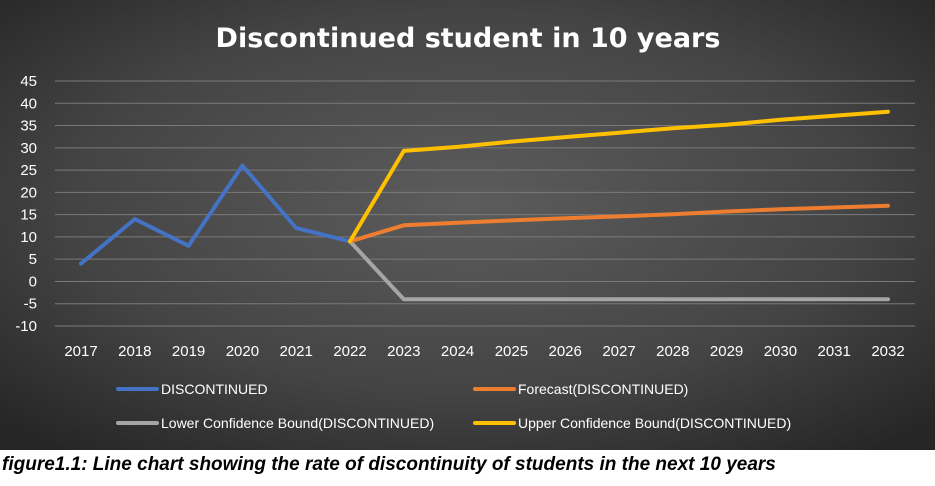 The image size is (935, 486). Describe the element at coordinates (242, 351) in the screenshot. I see `x-tick-label: 2020` at that location.